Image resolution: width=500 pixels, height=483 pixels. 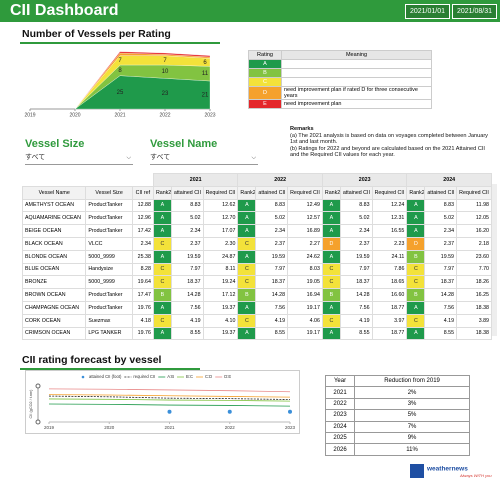 What do you see at coordinates (109, 243) in the screenshot?
I see `text-cell: VLCC` at bounding box center [109, 243].